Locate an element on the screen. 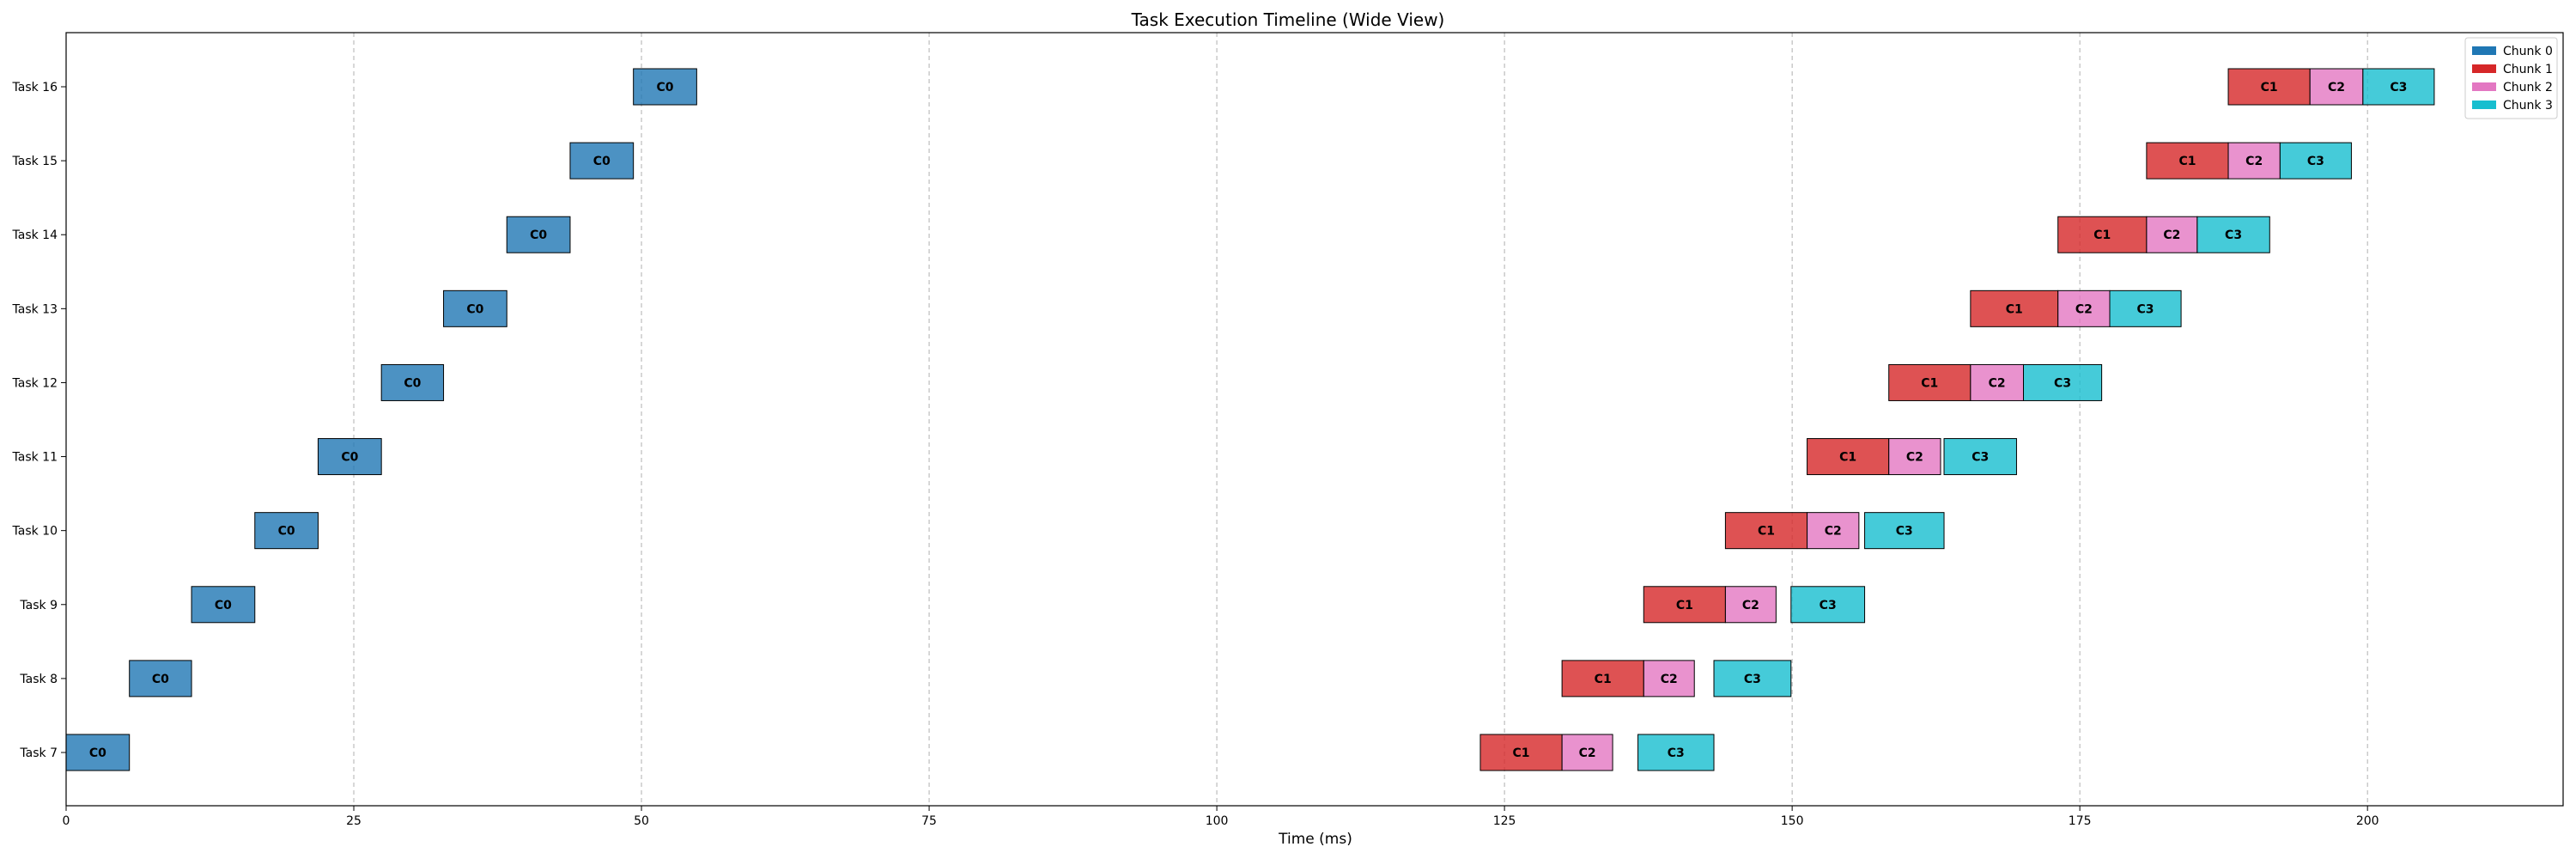 The height and width of the screenshot is (859, 2576). x-tick-label: 75 is located at coordinates (929, 821).